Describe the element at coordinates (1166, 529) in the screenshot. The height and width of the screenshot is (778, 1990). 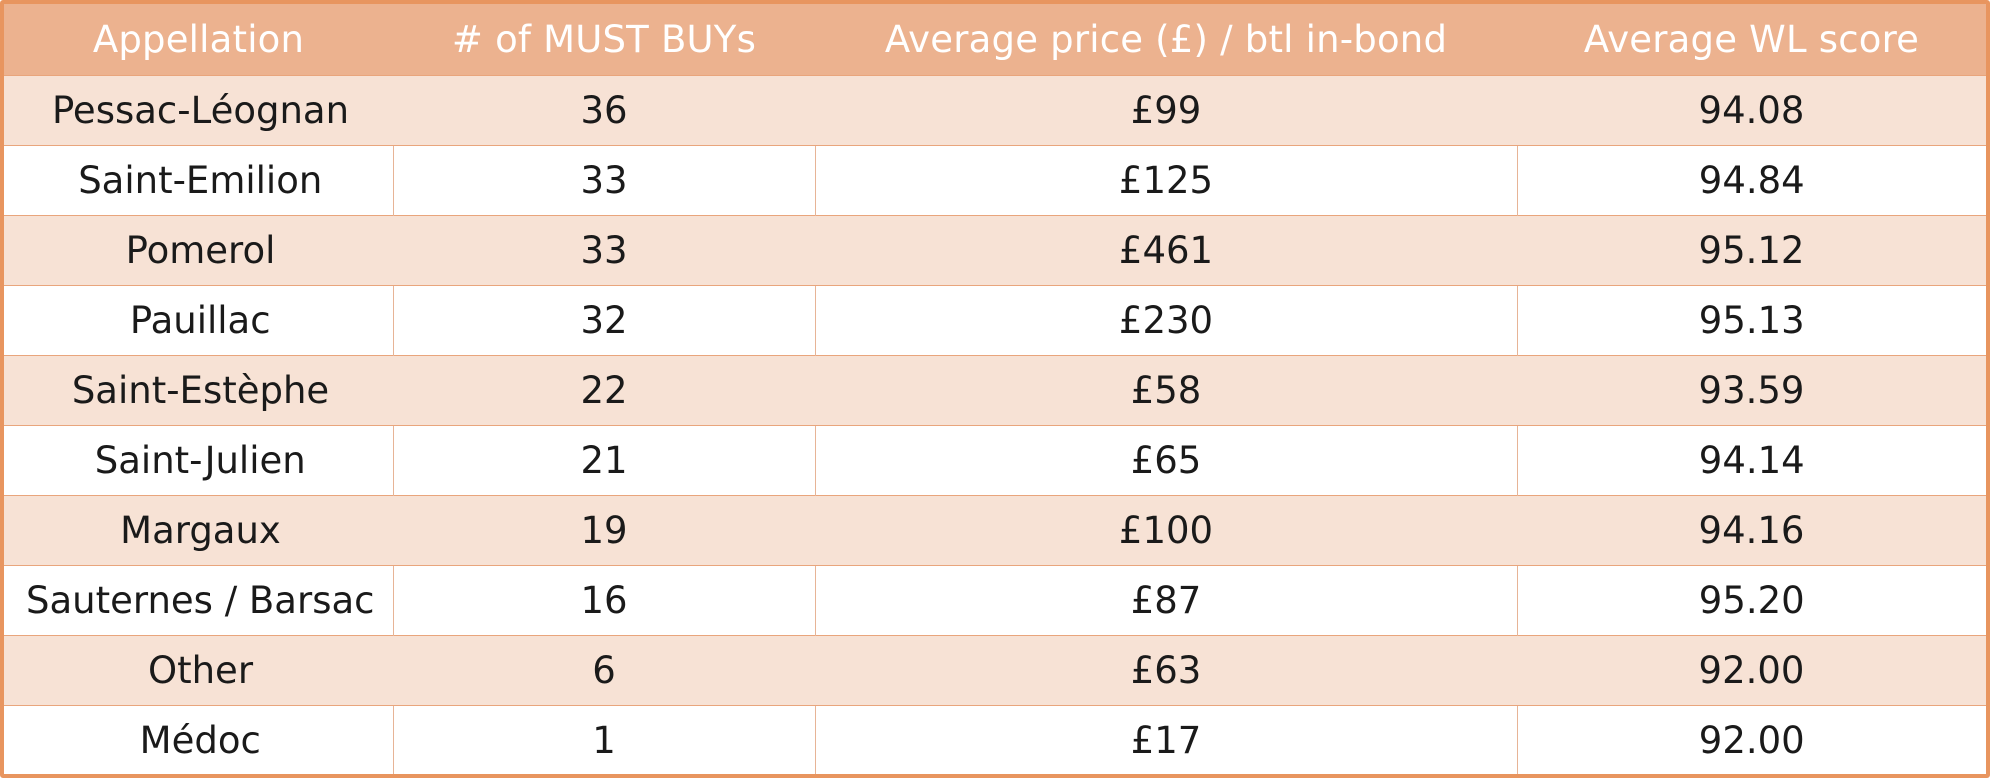
I see `average-price-cell: £100` at that location.